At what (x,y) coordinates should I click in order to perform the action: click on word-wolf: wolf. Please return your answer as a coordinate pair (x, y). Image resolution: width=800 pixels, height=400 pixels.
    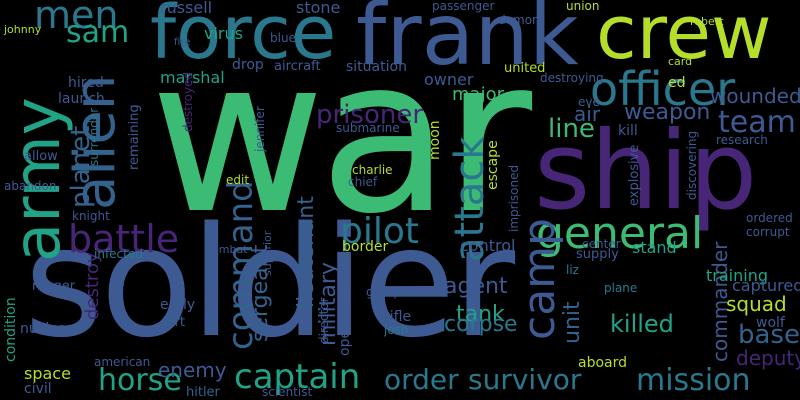
    Looking at the image, I should click on (770, 323).